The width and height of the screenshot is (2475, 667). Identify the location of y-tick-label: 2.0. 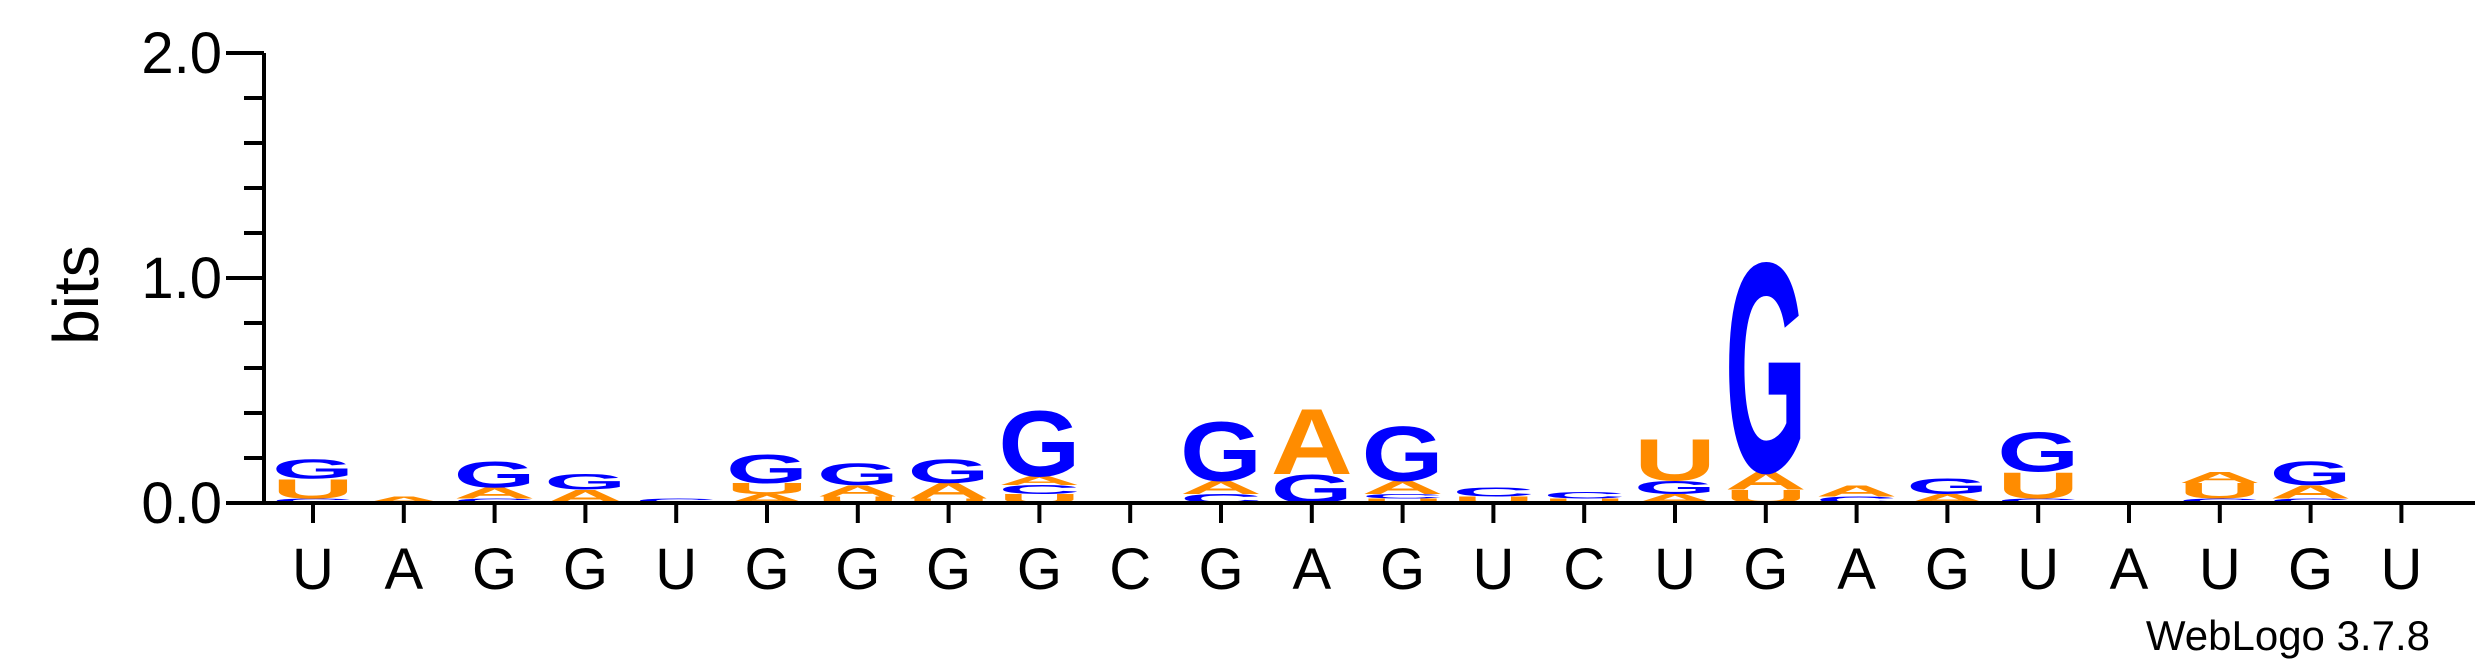
(181, 53).